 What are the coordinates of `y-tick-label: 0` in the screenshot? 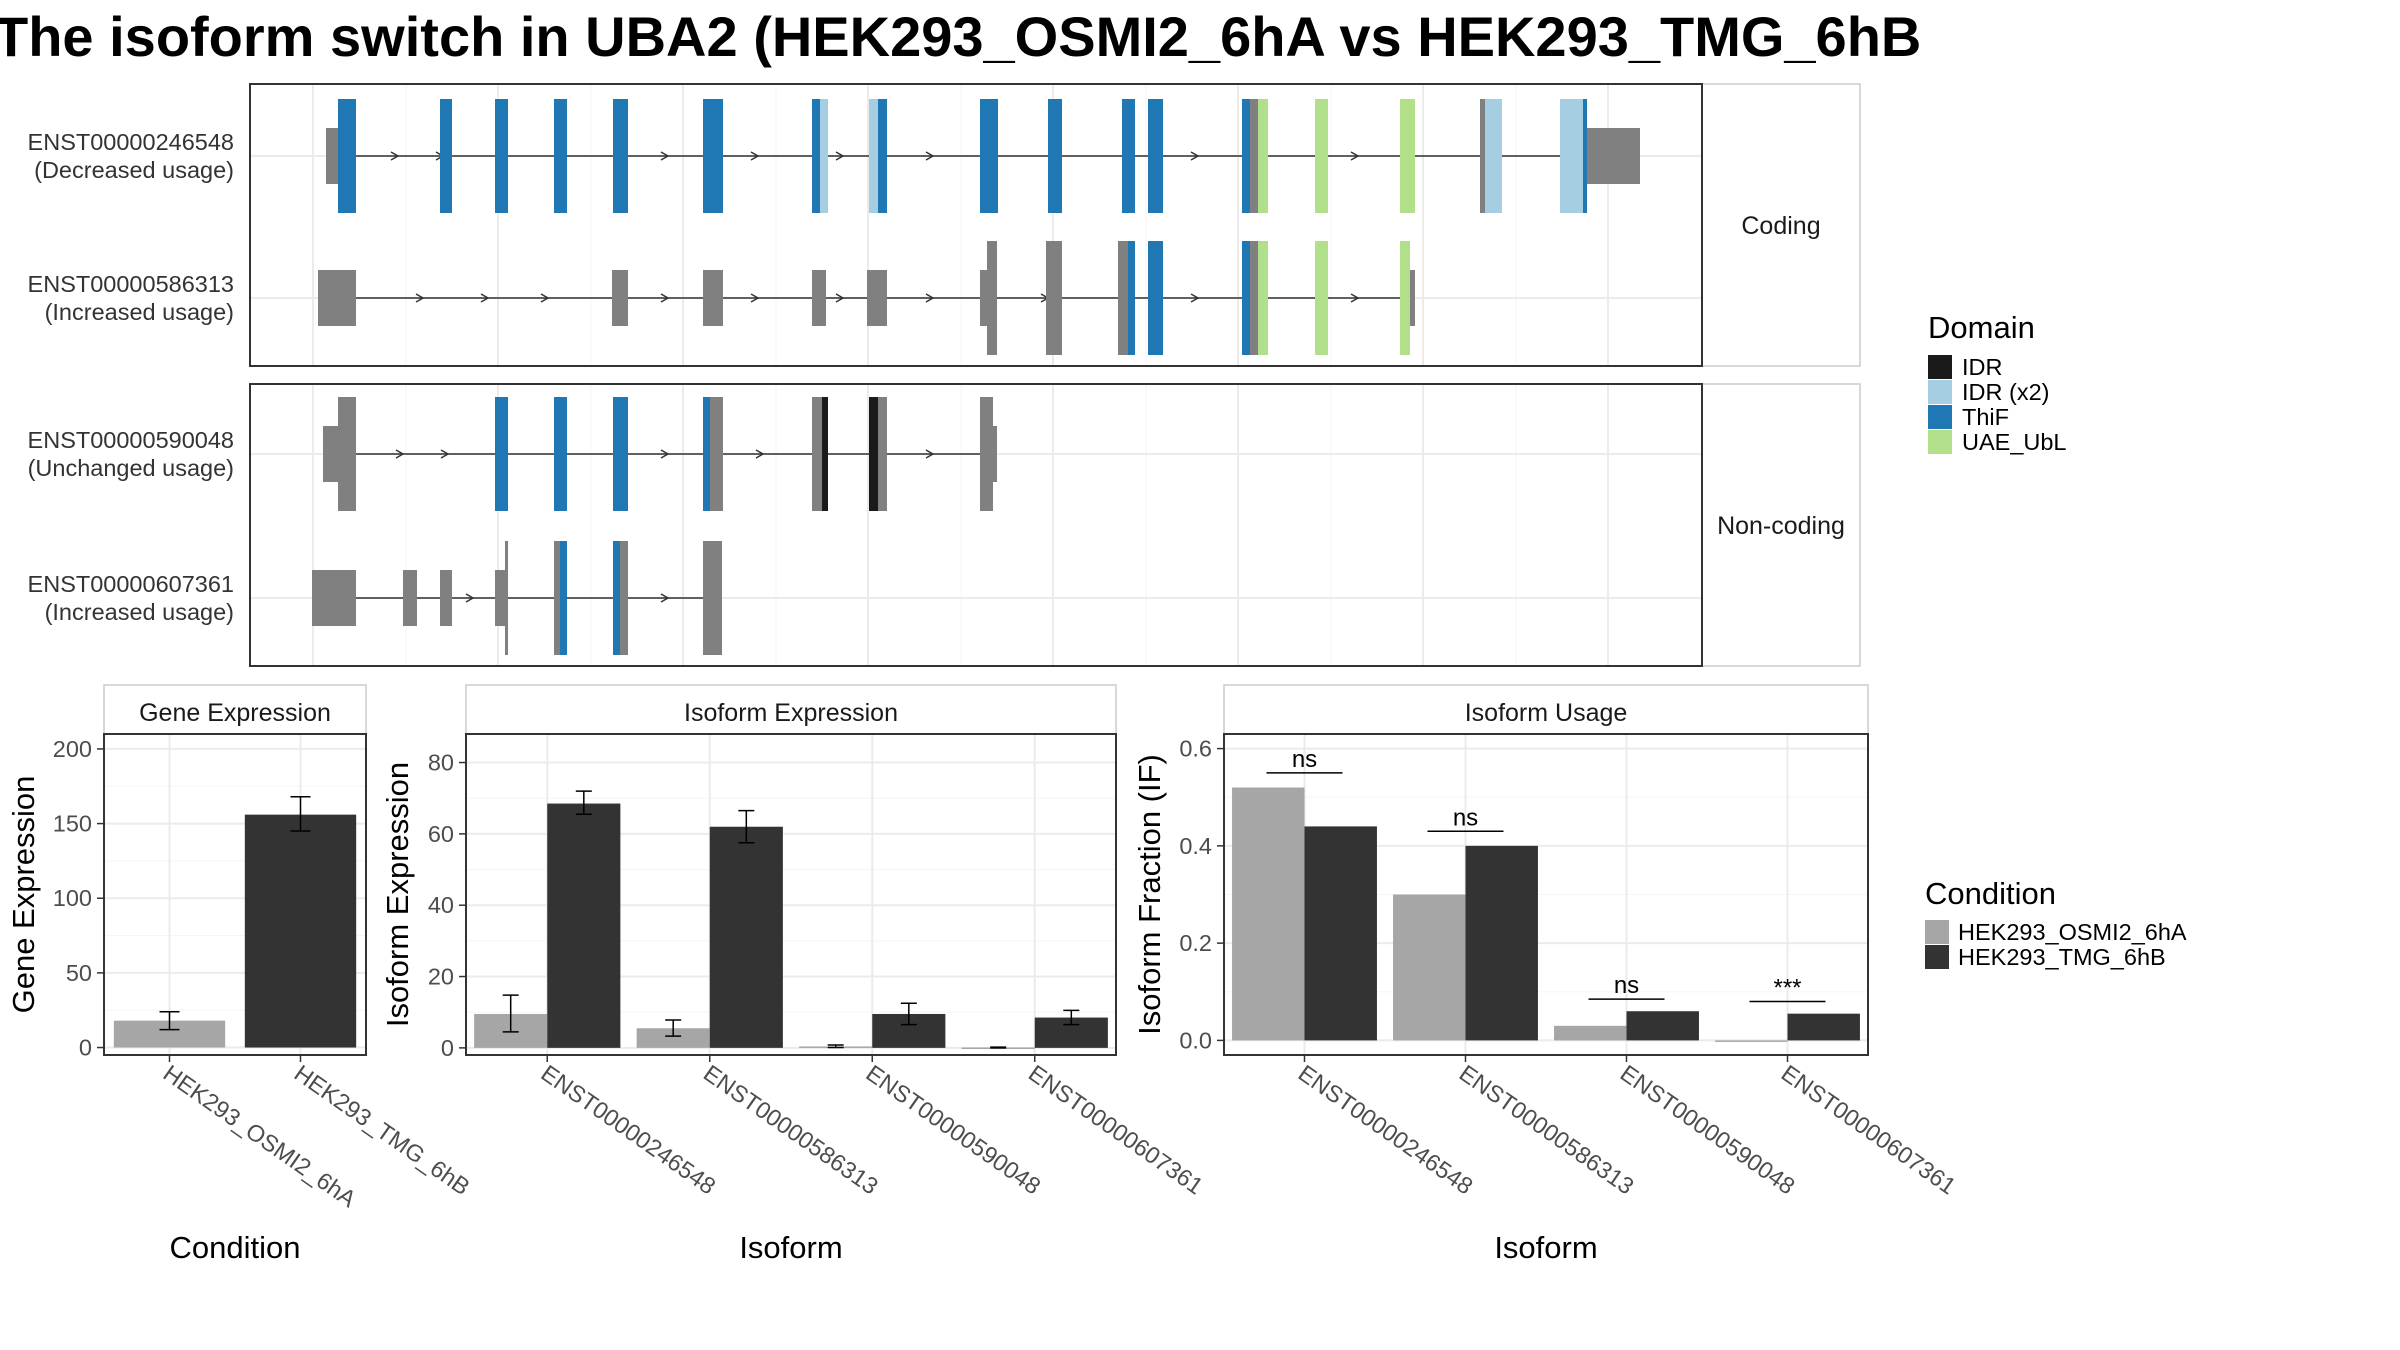 It's located at (85, 1048).